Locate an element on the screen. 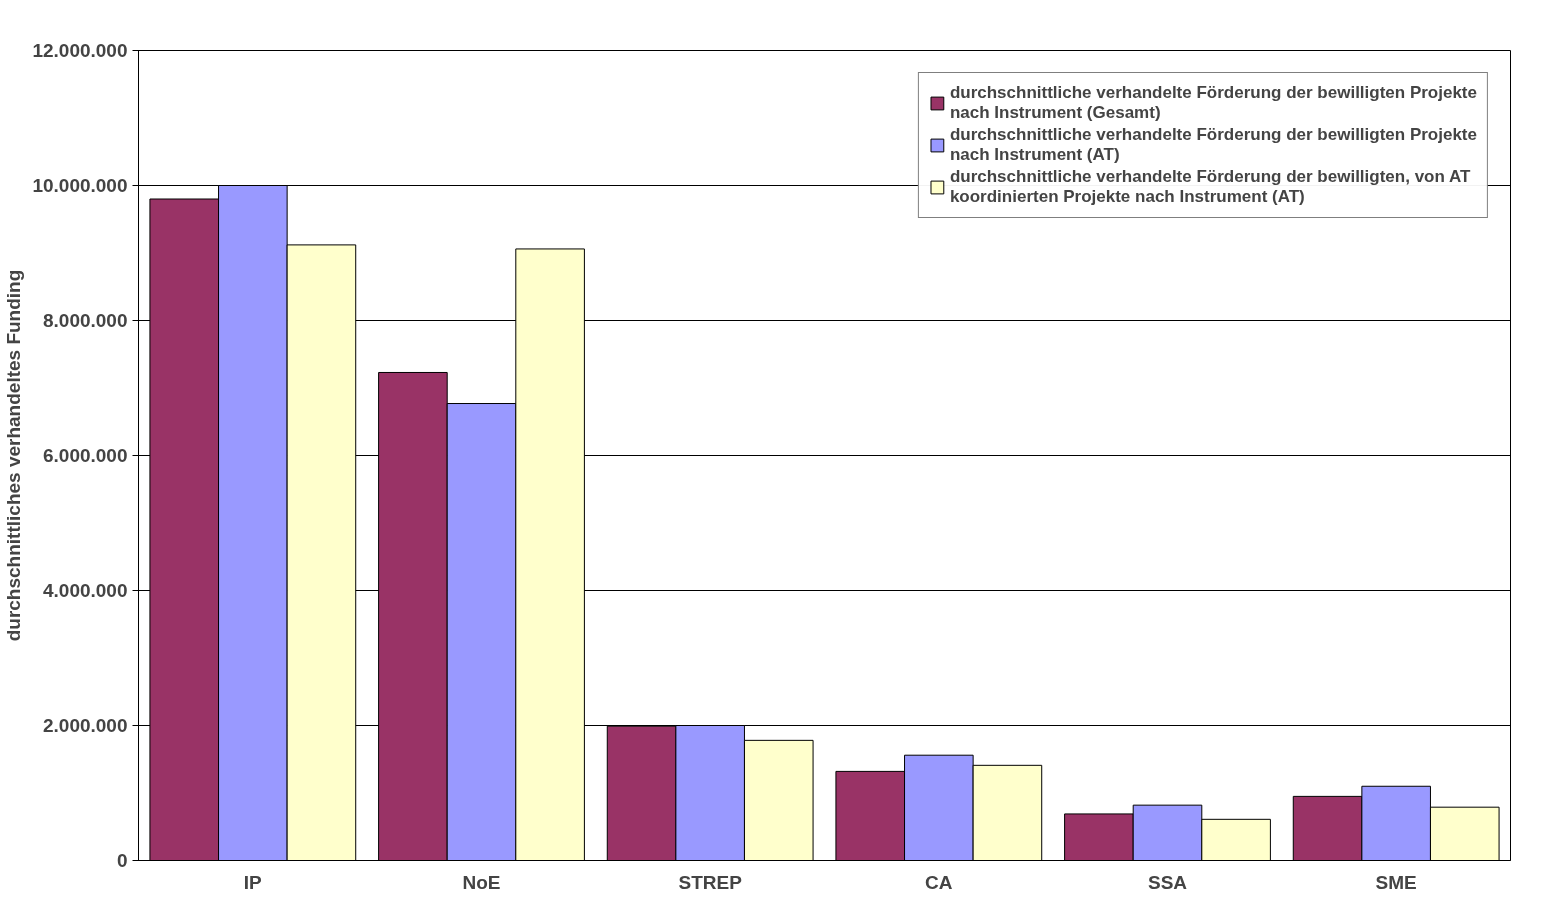 This screenshot has width=1558, height=917. x-tick-label: IP is located at coordinates (253, 882).